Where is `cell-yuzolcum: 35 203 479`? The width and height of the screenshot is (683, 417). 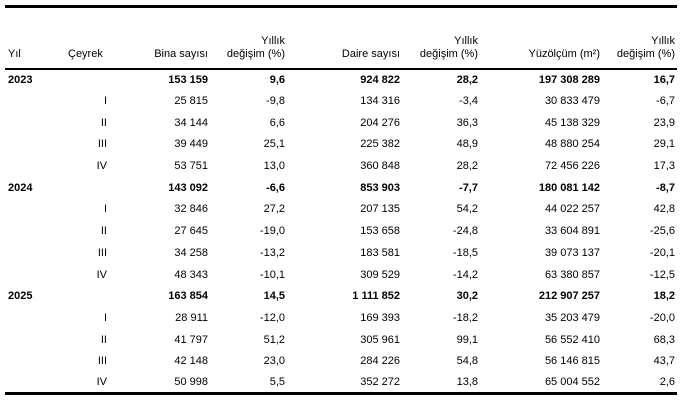 cell-yuzolcum: 35 203 479 is located at coordinates (572, 317).